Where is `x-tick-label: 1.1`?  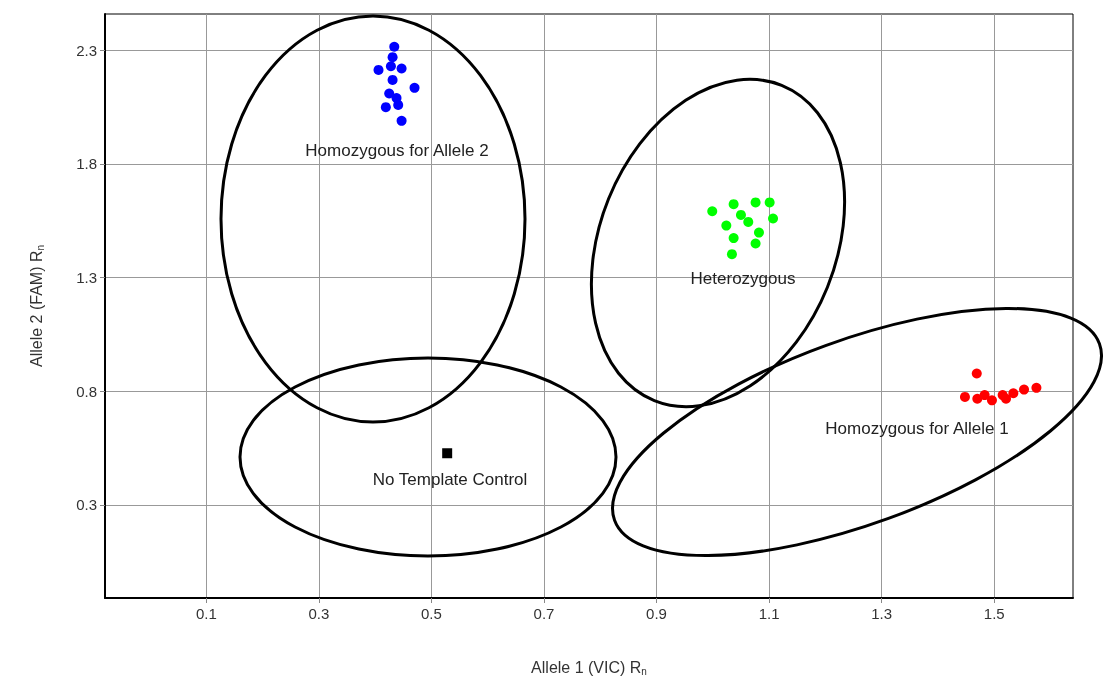
x-tick-label: 1.1 is located at coordinates (769, 613).